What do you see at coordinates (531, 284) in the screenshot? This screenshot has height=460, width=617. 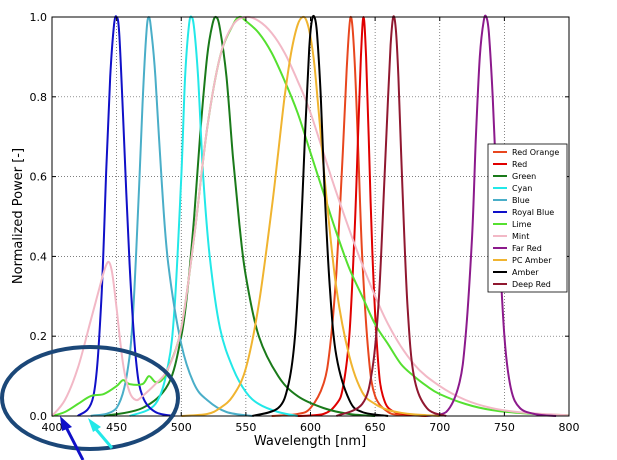 I see `legend-label: Deep Red` at bounding box center [531, 284].